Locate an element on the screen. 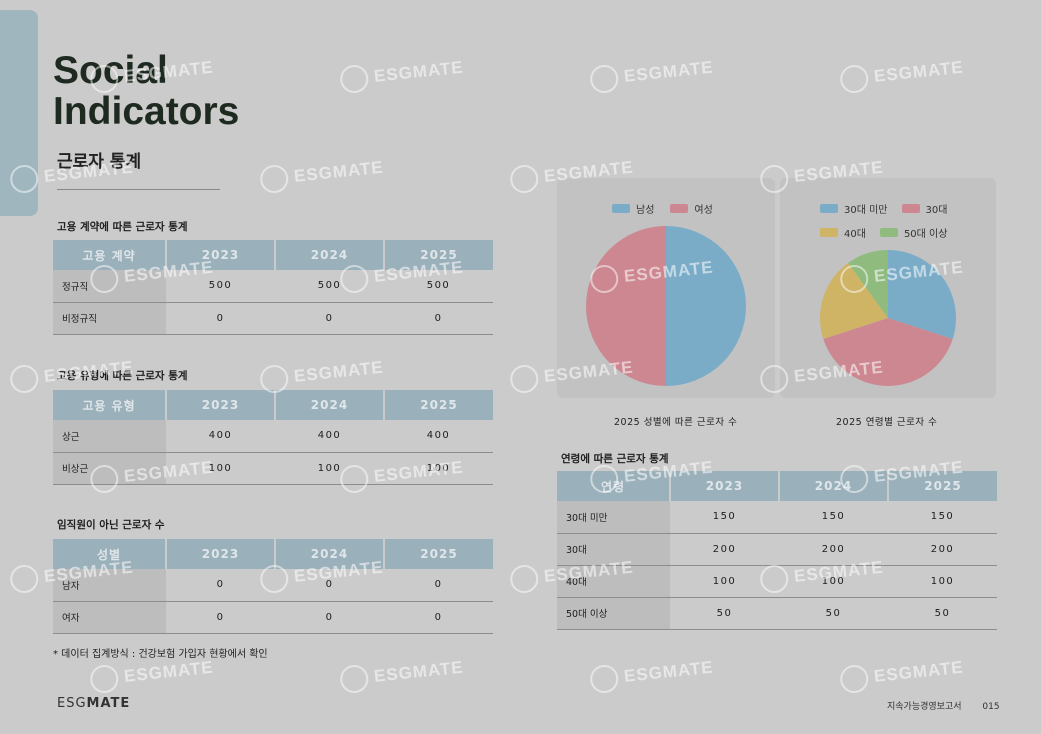 The width and height of the screenshot is (1041, 734). legend-swatch-male is located at coordinates (621, 208).